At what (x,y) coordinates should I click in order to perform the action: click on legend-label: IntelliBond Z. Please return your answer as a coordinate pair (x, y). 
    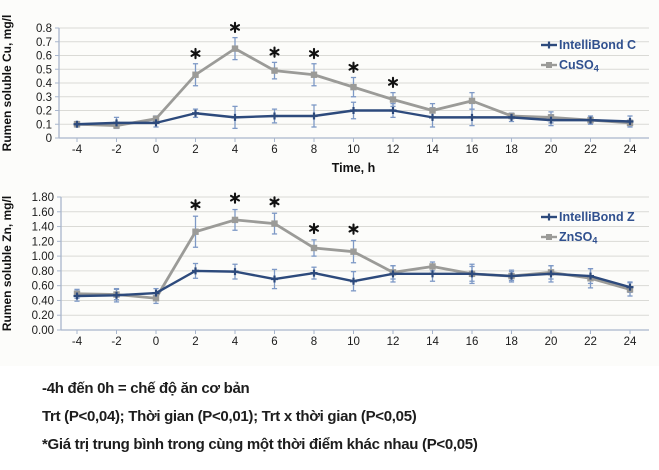
    Looking at the image, I should click on (597, 217).